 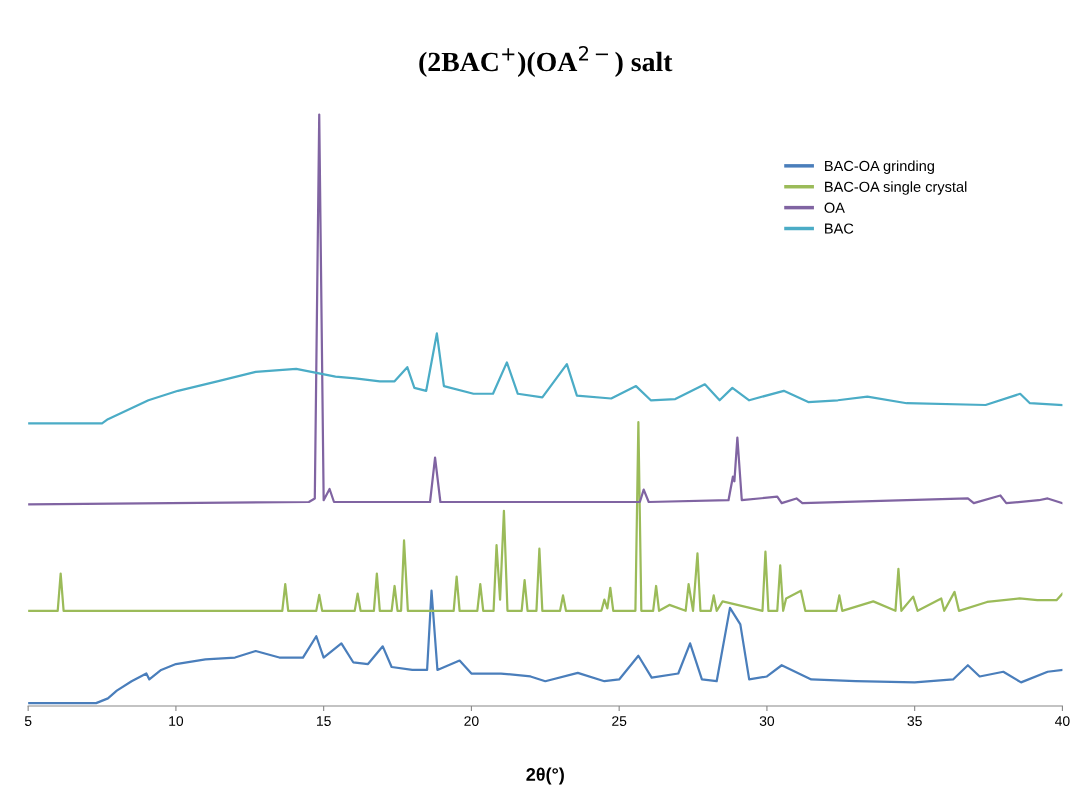 I want to click on chart-title: (2BAC$^{+}$)(OA$^{2−}$) salt, so click(x=546, y=61).